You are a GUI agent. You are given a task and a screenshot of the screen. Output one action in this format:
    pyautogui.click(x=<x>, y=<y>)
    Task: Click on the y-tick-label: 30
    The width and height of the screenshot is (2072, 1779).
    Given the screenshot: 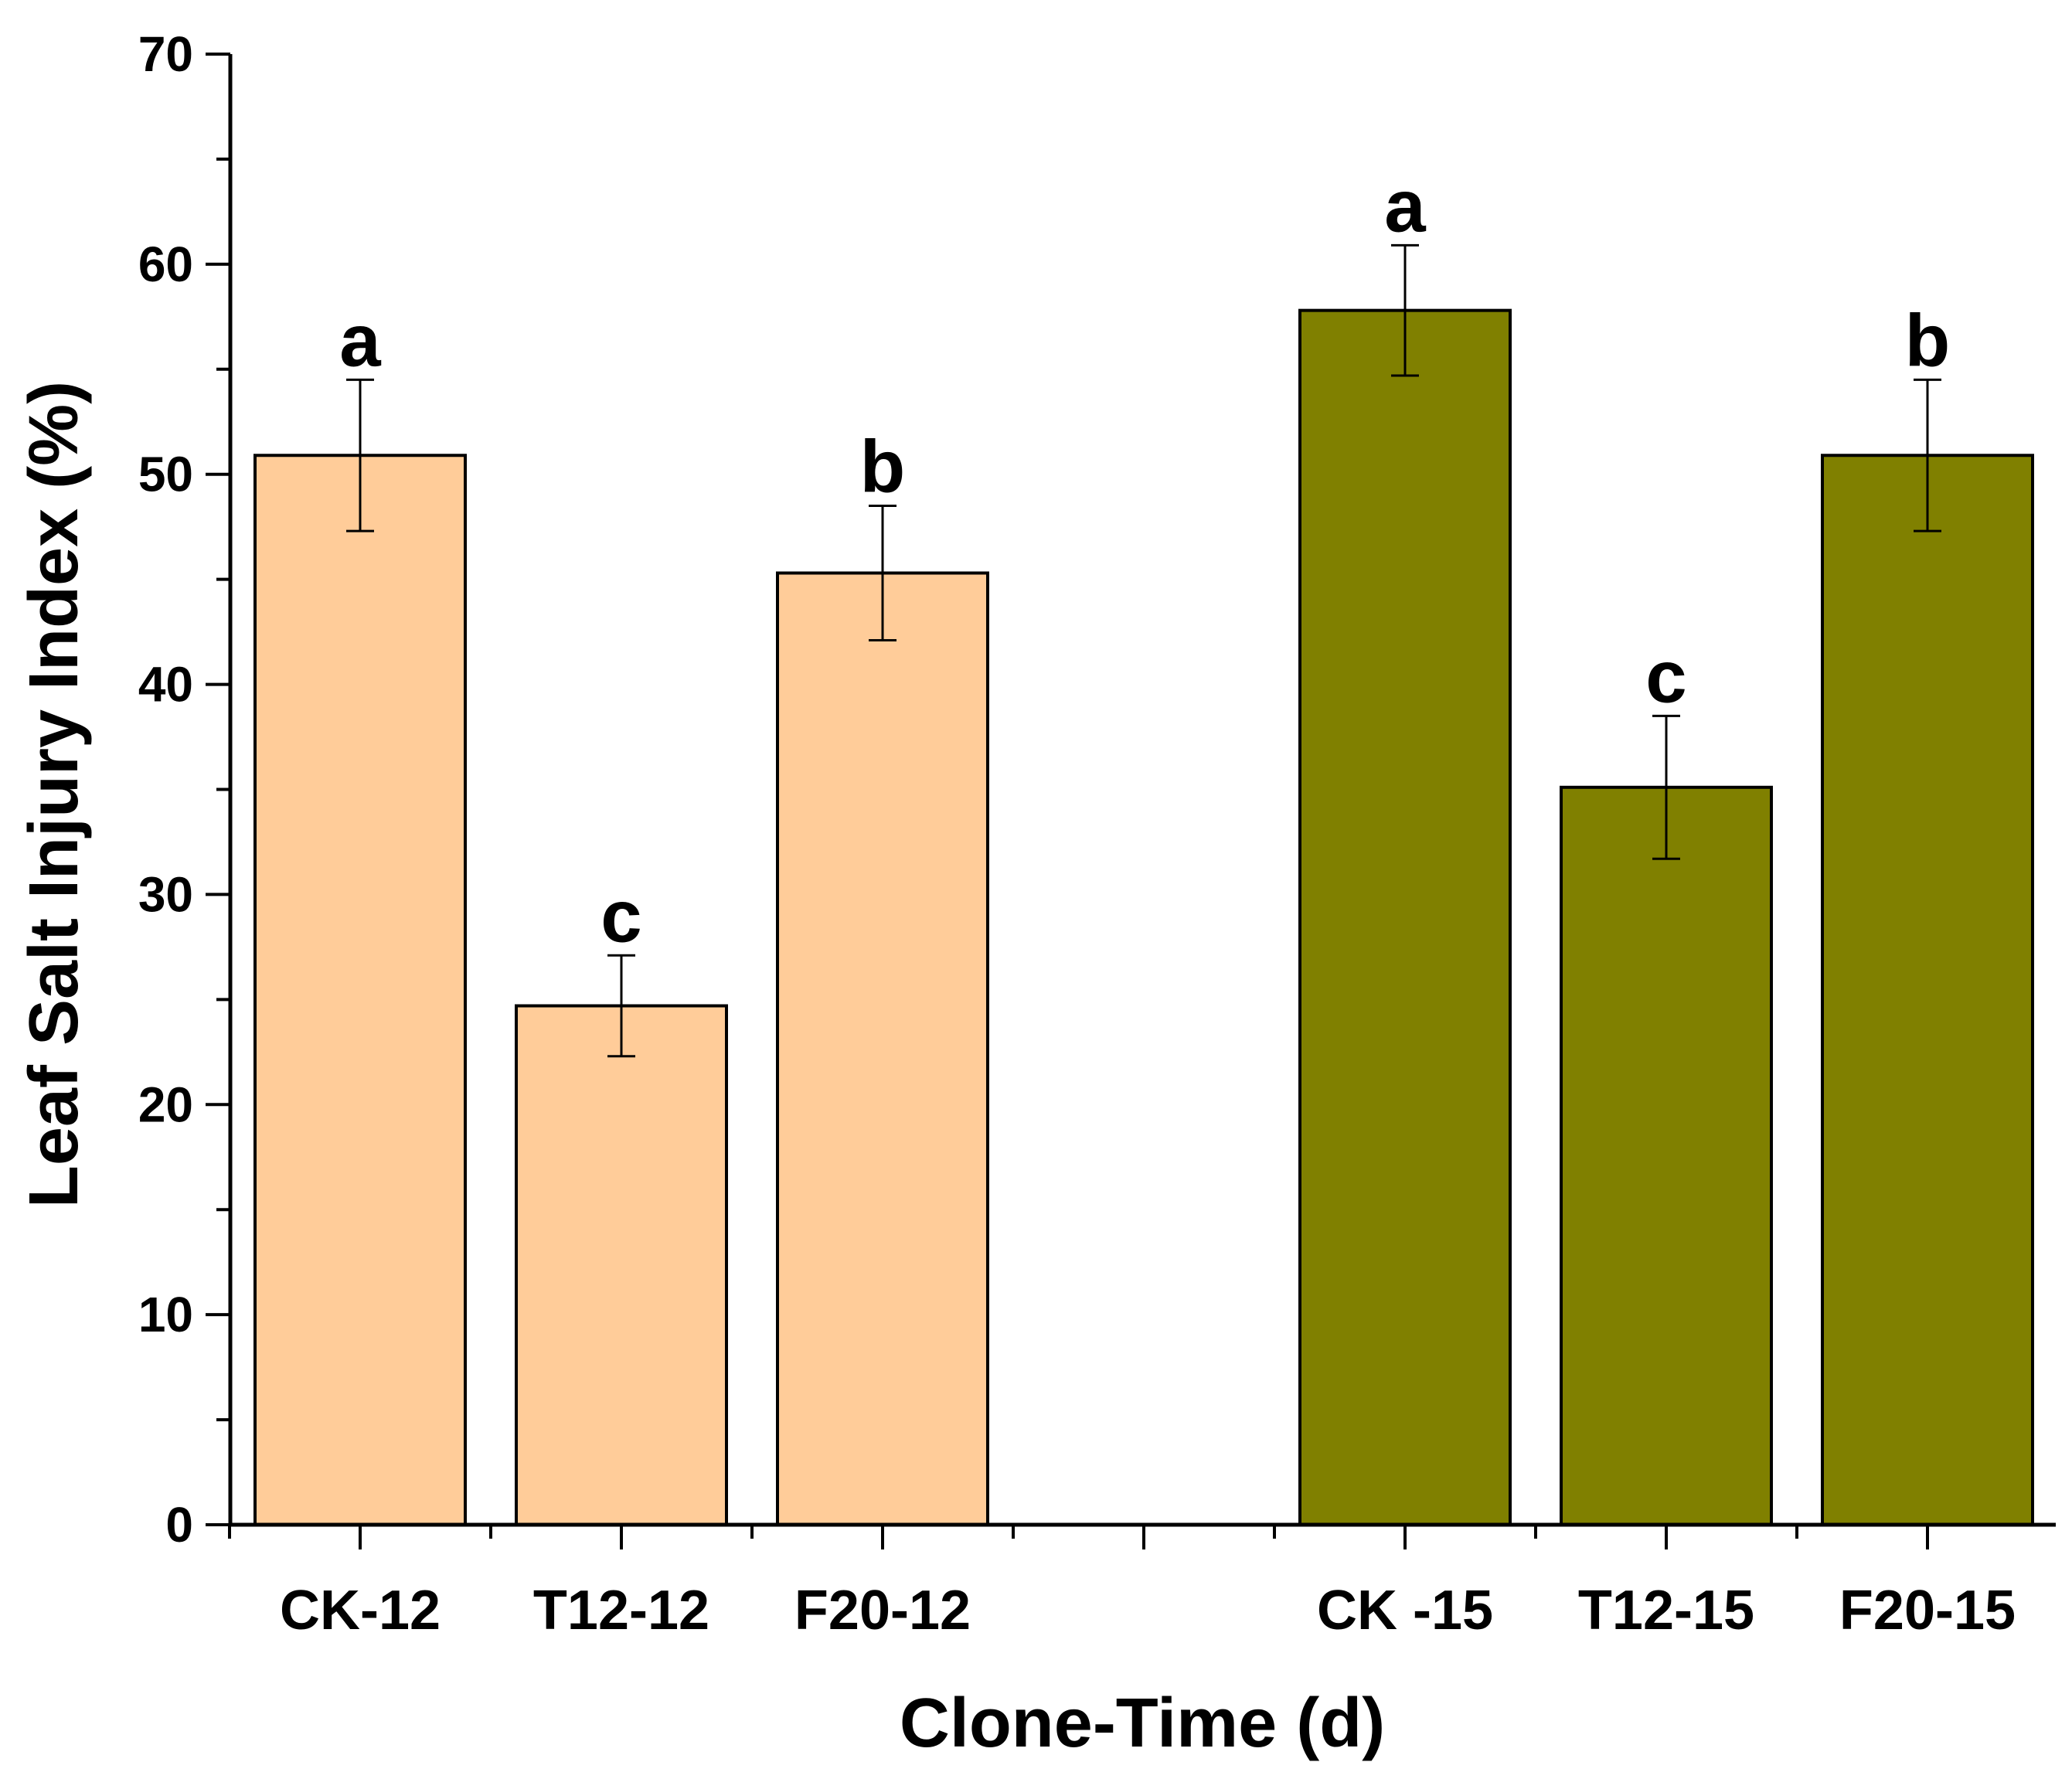 What is the action you would take?
    pyautogui.click(x=165, y=894)
    